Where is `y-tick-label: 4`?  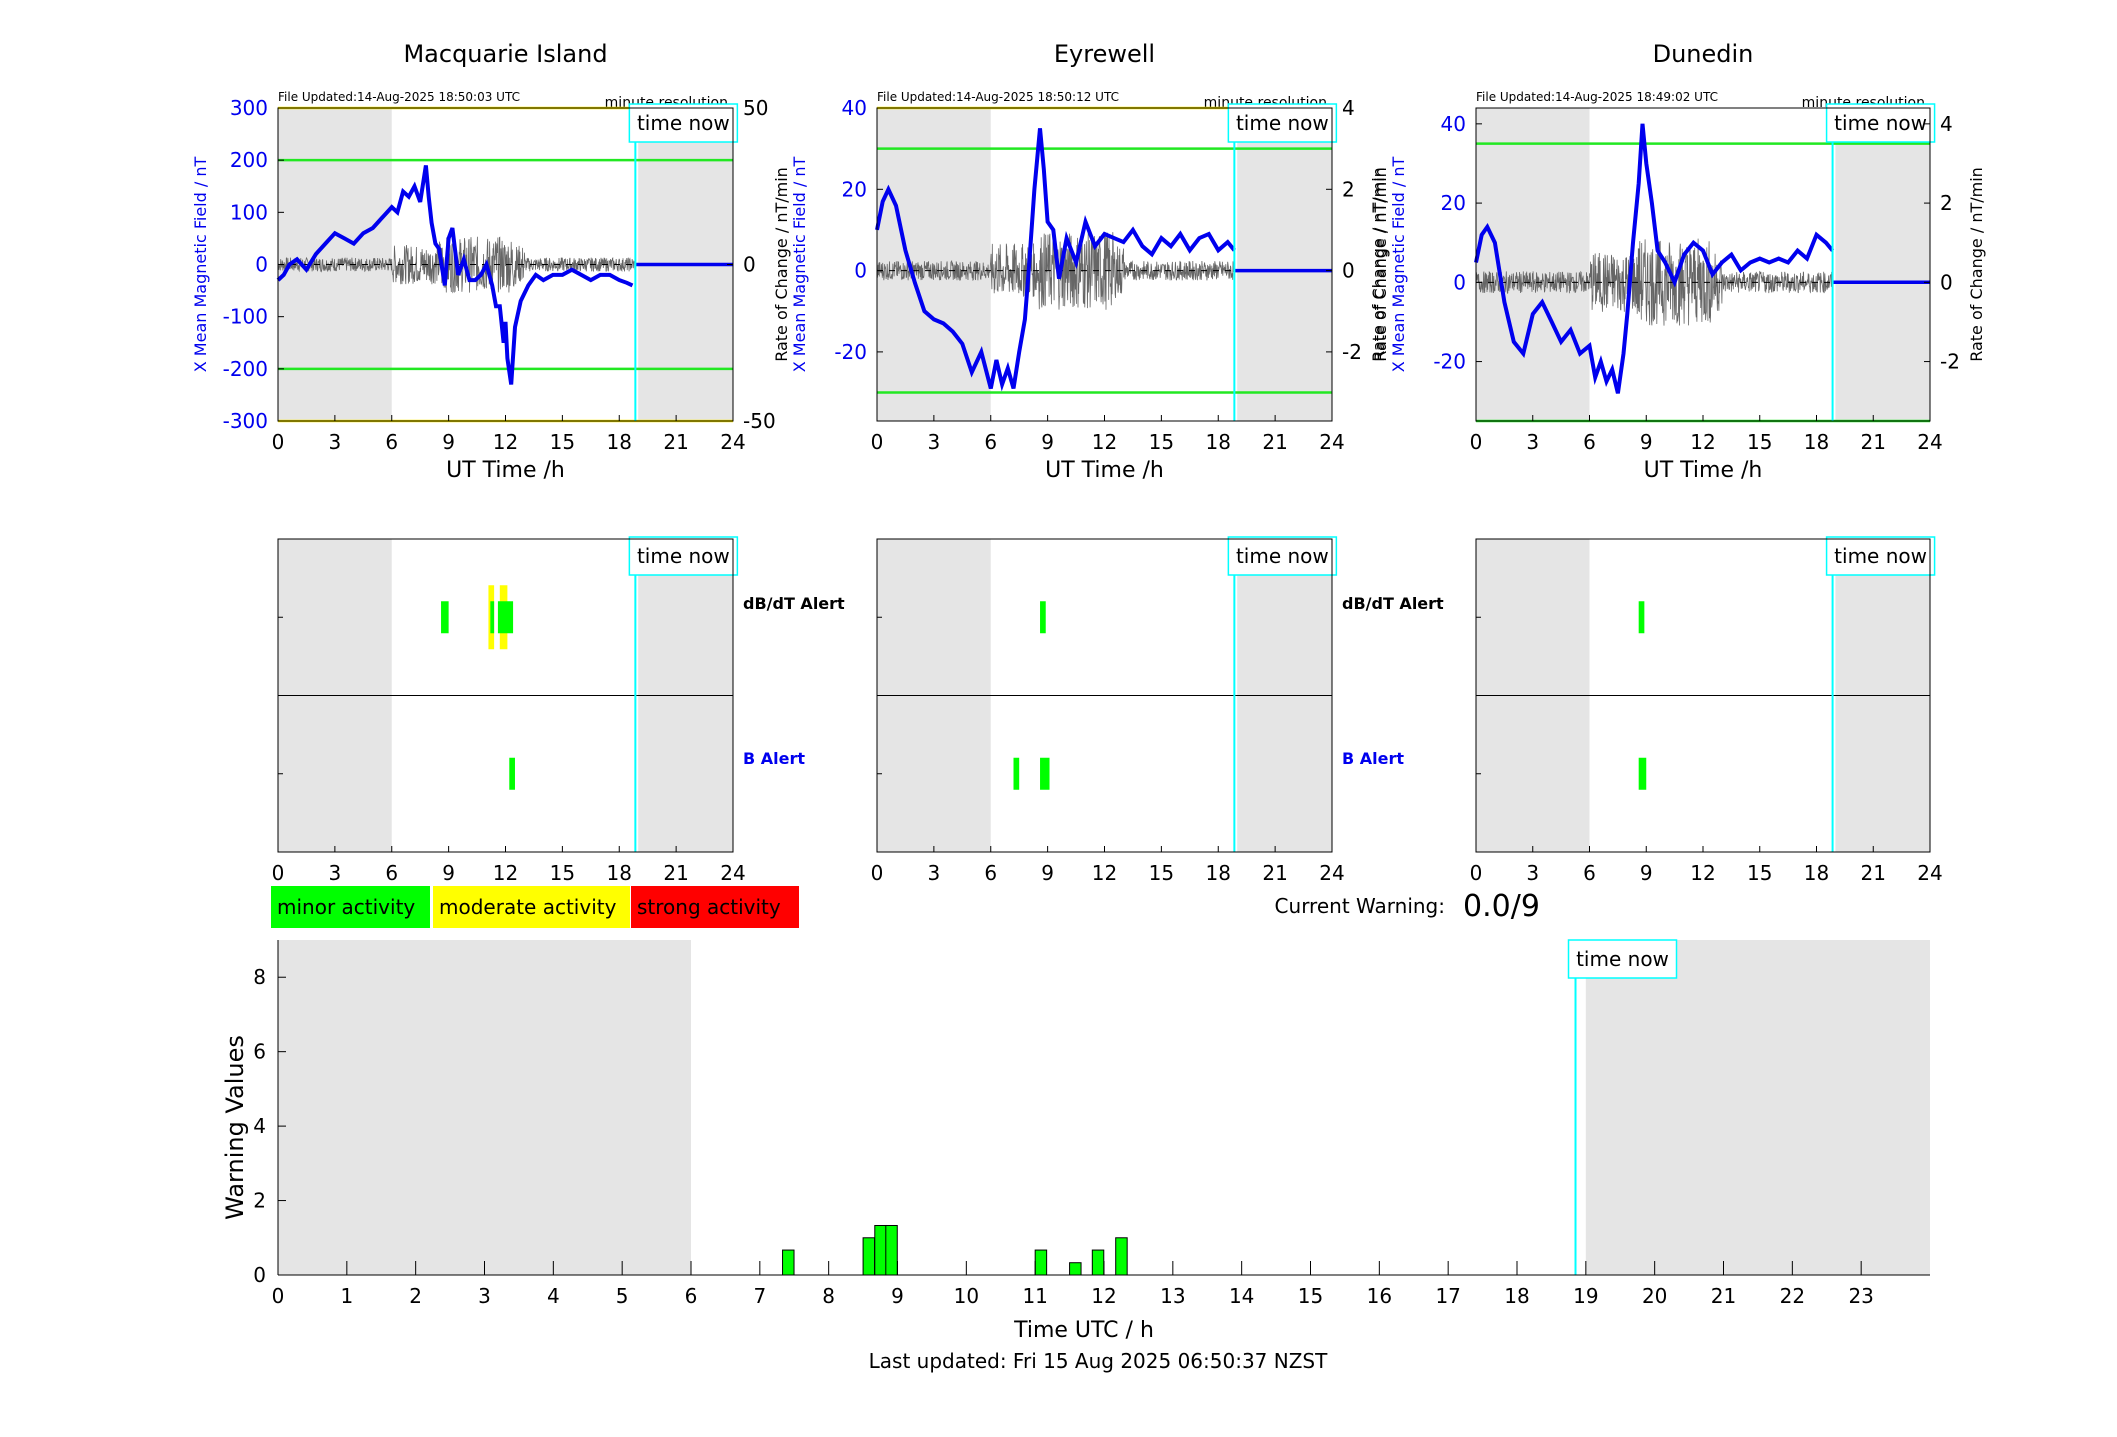
y-tick-label: 4 is located at coordinates (259, 1126).